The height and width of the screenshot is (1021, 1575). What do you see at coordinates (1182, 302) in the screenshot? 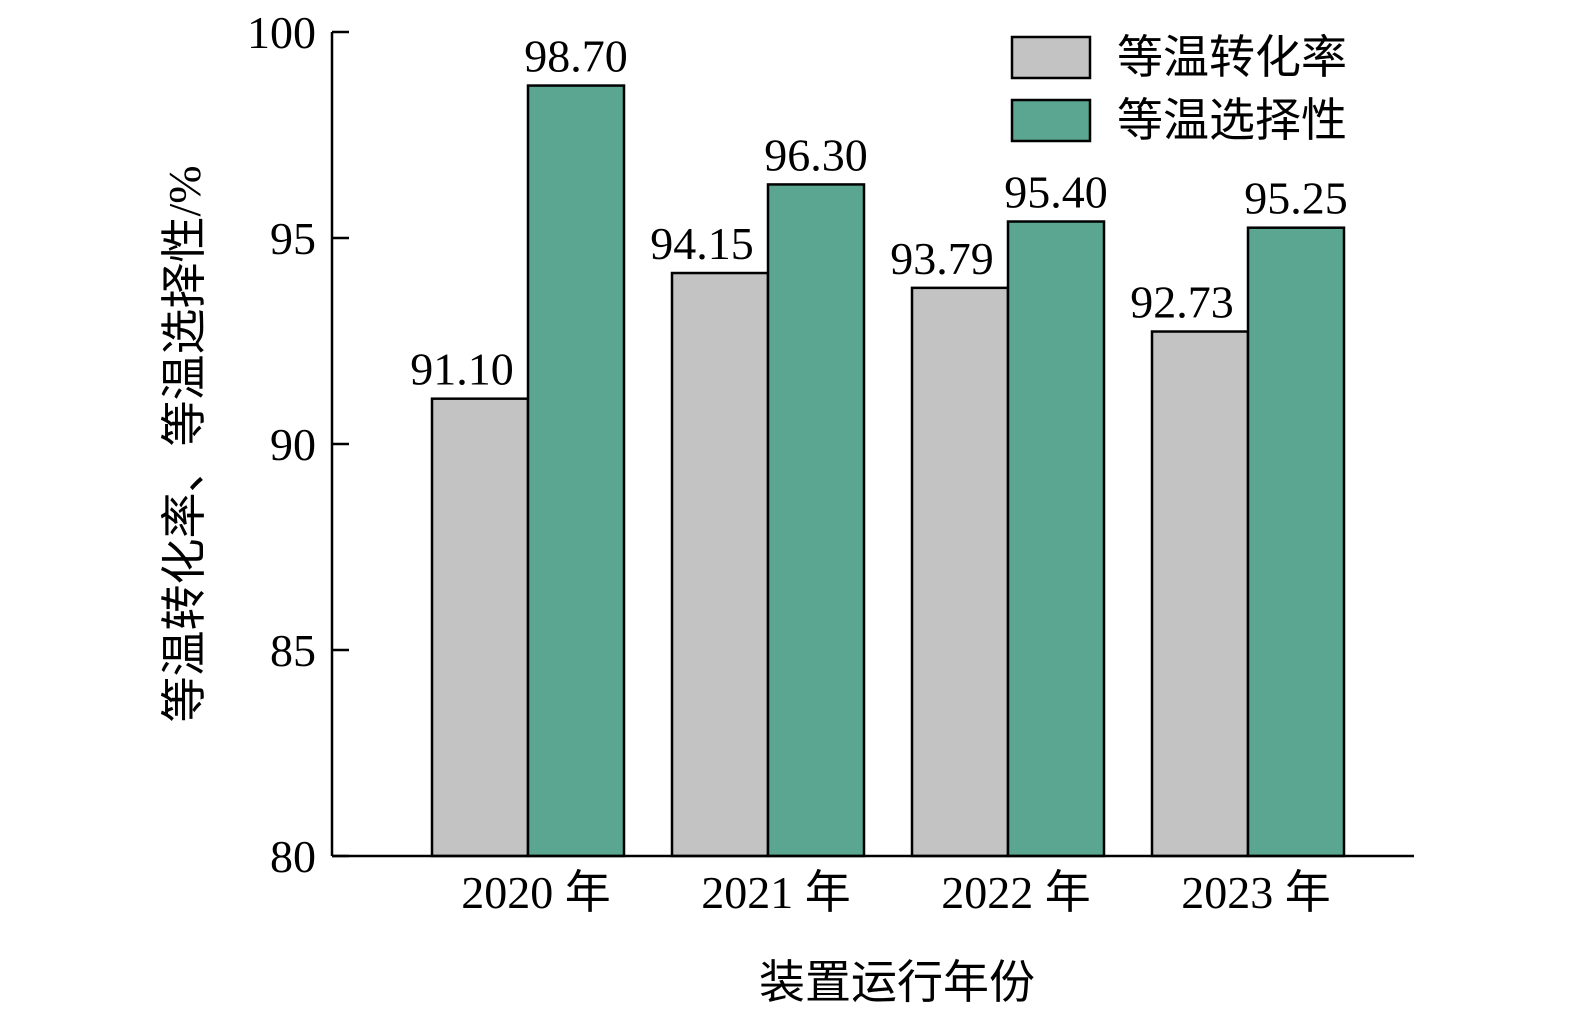
I see `value-label-conversion-4: 92.73` at bounding box center [1182, 302].